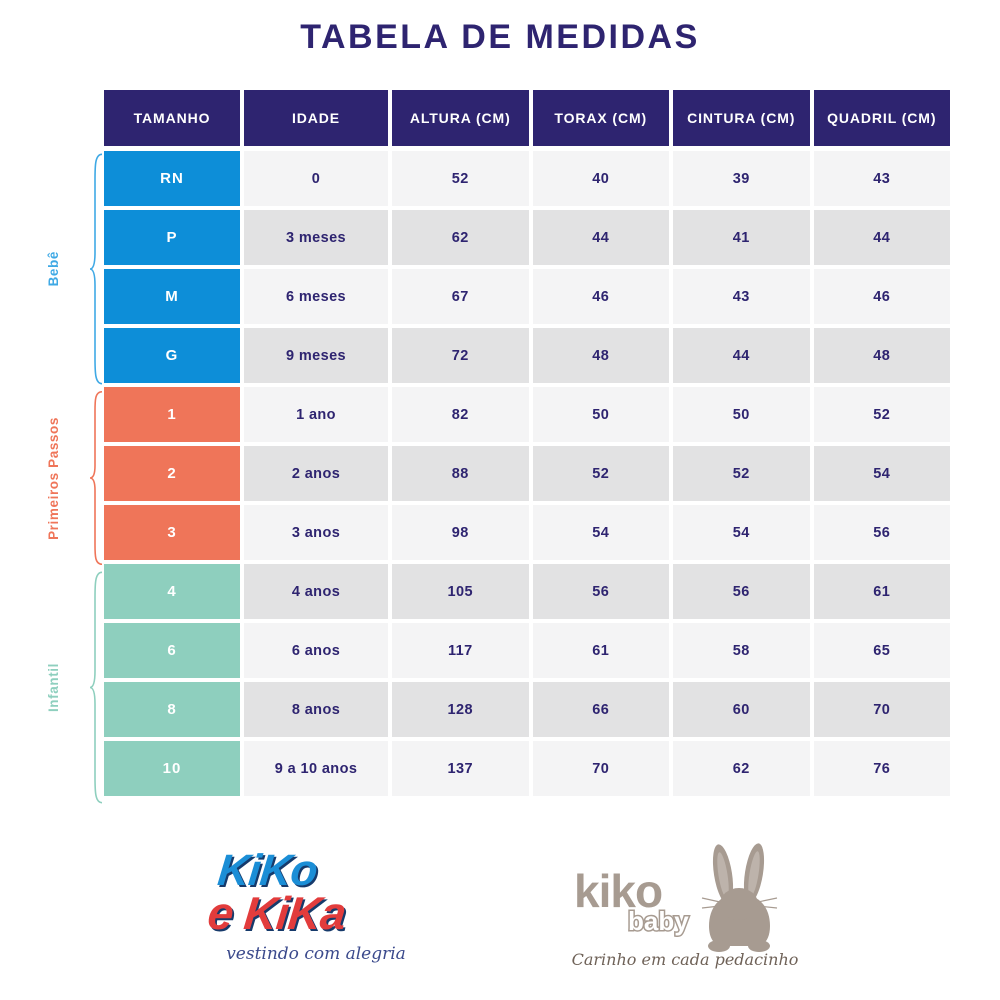  What do you see at coordinates (600, 355) in the screenshot?
I see `cell-torax: 48` at bounding box center [600, 355].